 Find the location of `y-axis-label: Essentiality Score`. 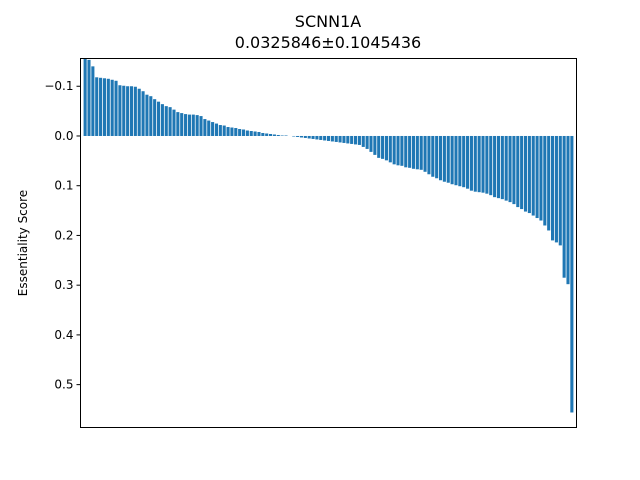

y-axis-label: Essentiality Score is located at coordinates (23, 243).